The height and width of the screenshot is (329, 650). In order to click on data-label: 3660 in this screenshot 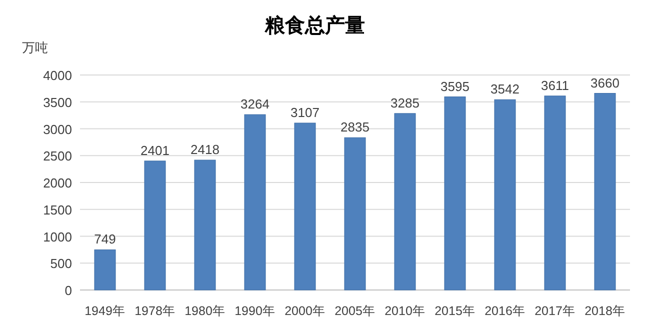, I will do `click(605, 82)`.